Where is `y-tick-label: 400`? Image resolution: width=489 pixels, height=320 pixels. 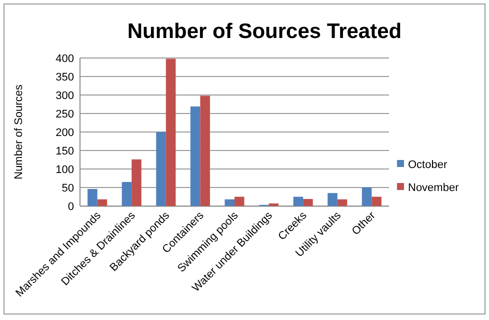
y-tick-label: 400 is located at coordinates (65, 58).